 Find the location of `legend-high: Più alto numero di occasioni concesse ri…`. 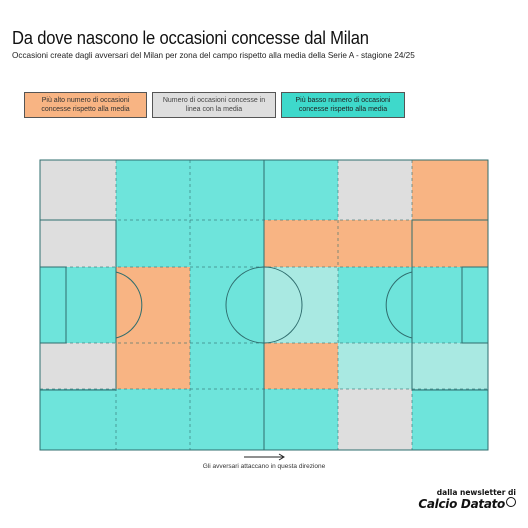

legend-high: Più alto numero di occasioni concesse ri… is located at coordinates (85, 105).